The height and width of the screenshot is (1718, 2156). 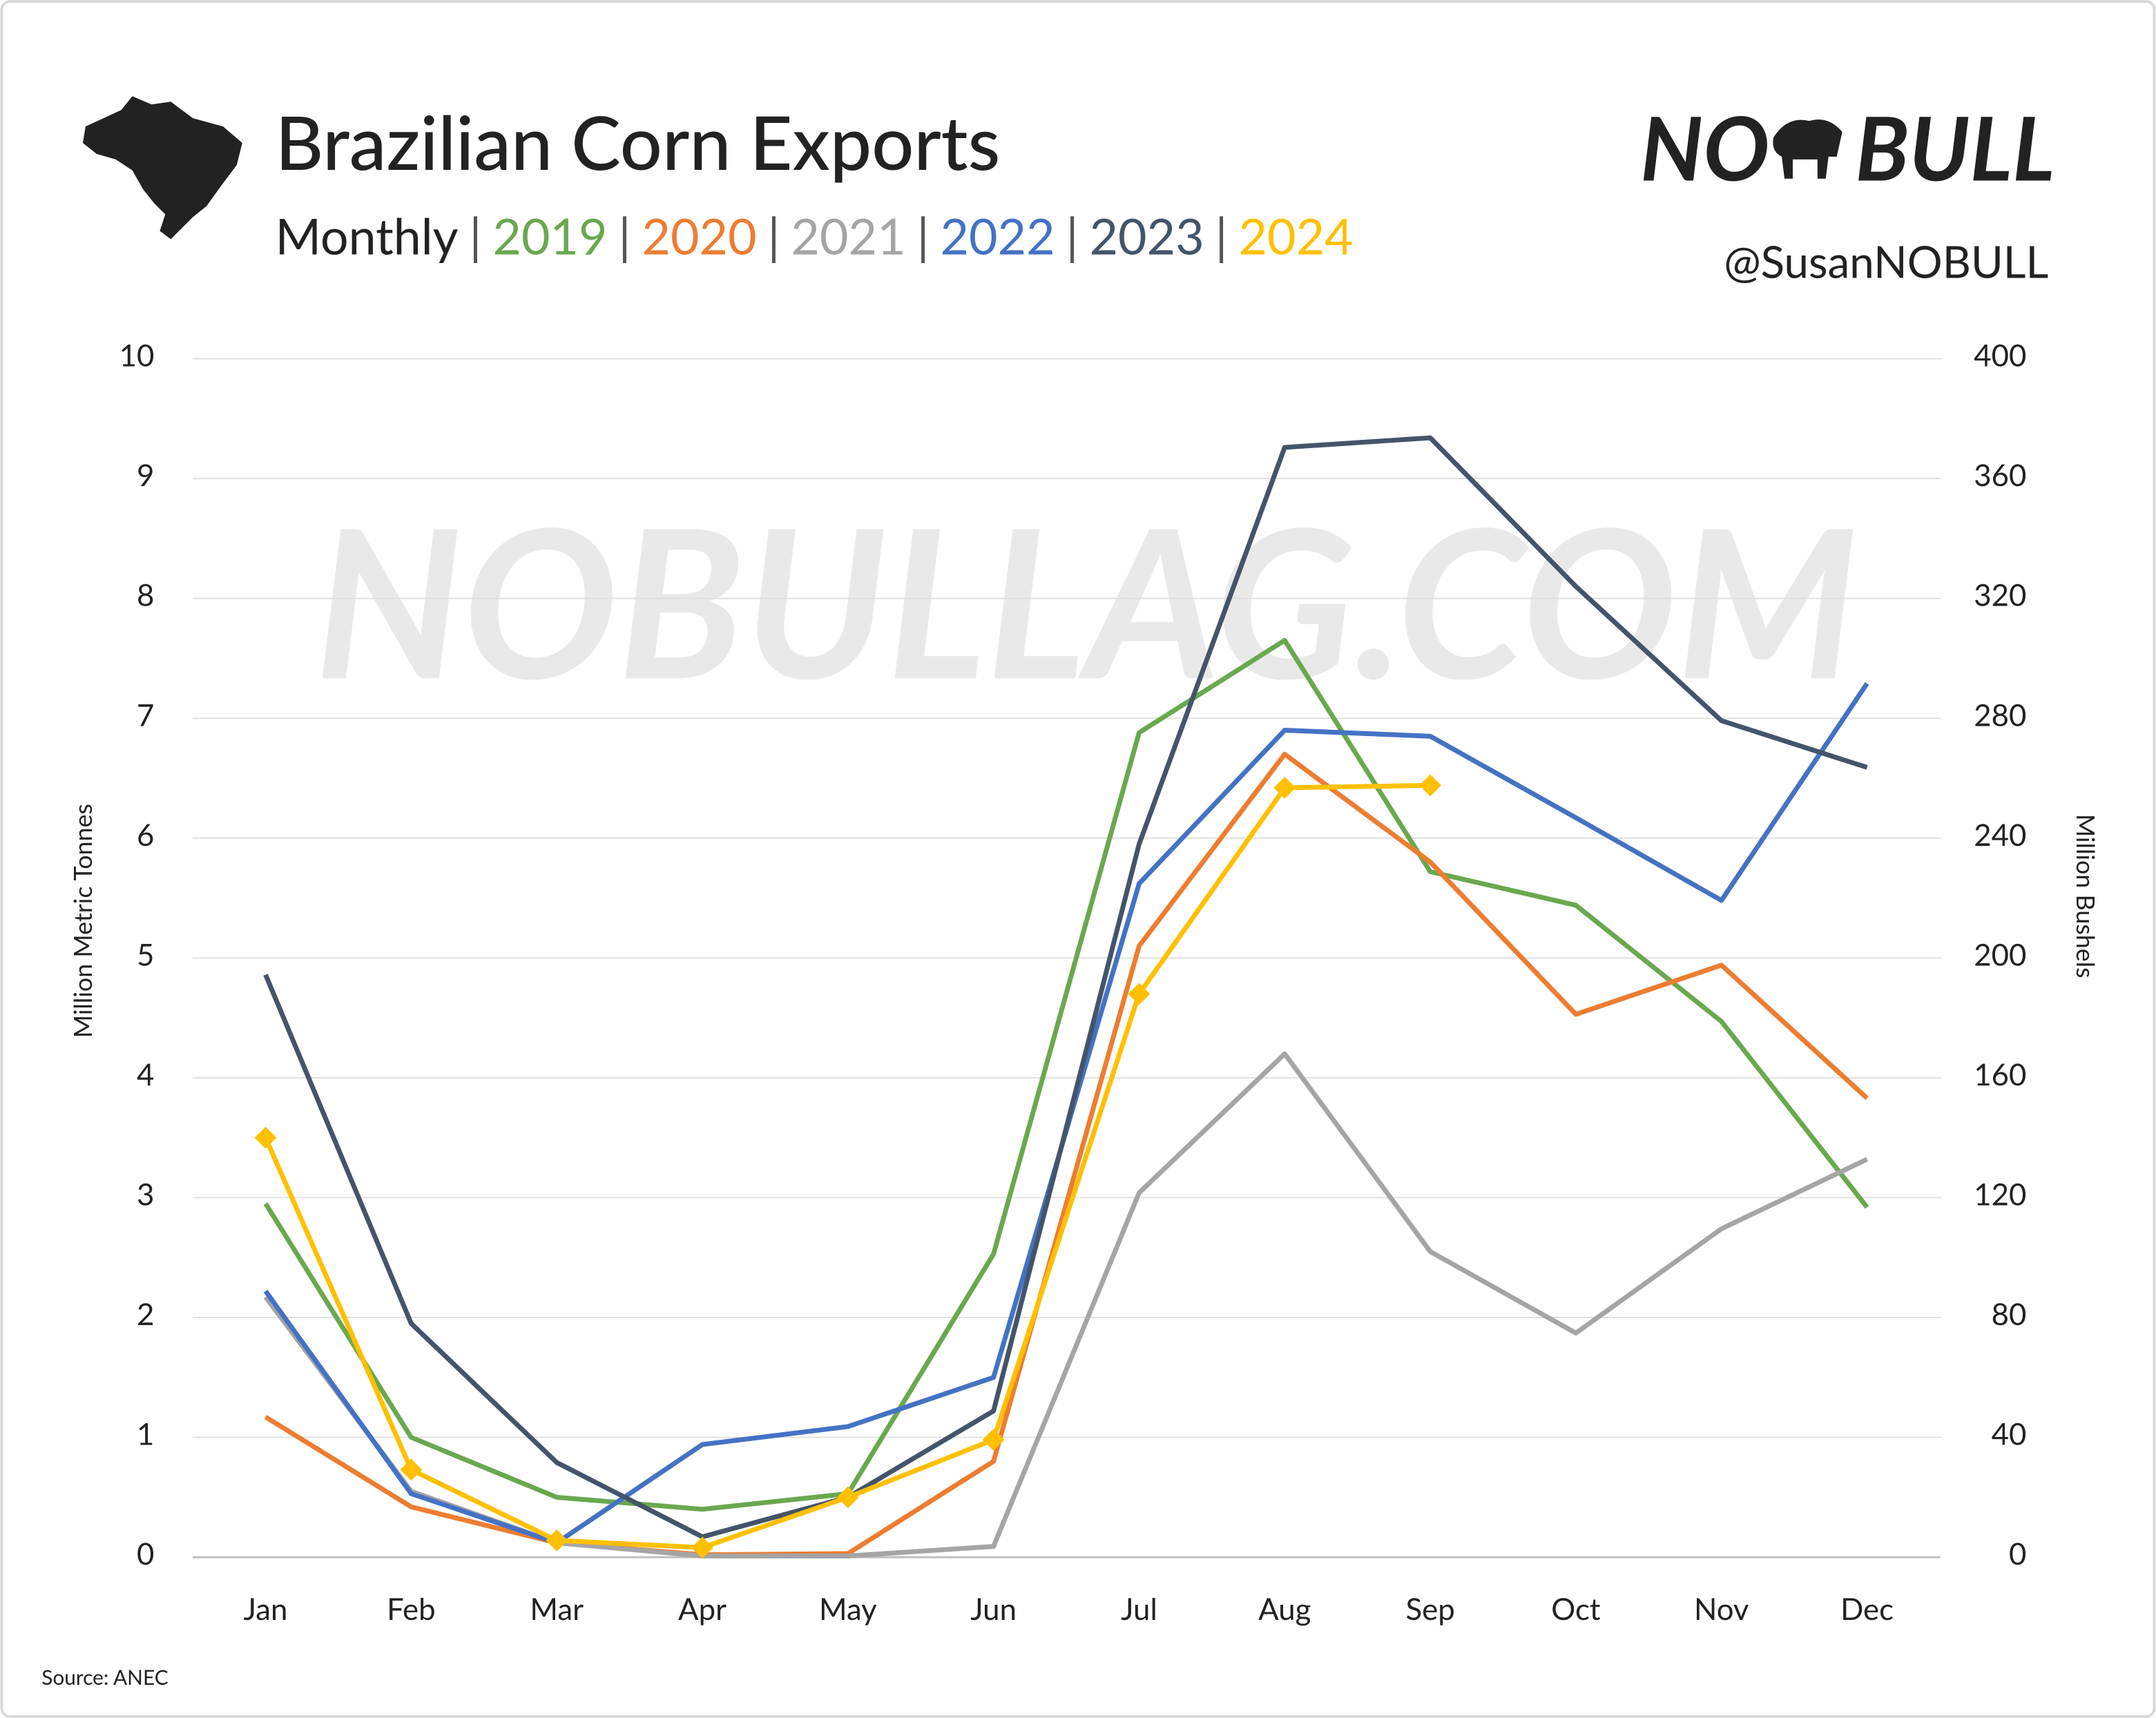 What do you see at coordinates (2017, 1554) in the screenshot?
I see `y2-tick-label: 0` at bounding box center [2017, 1554].